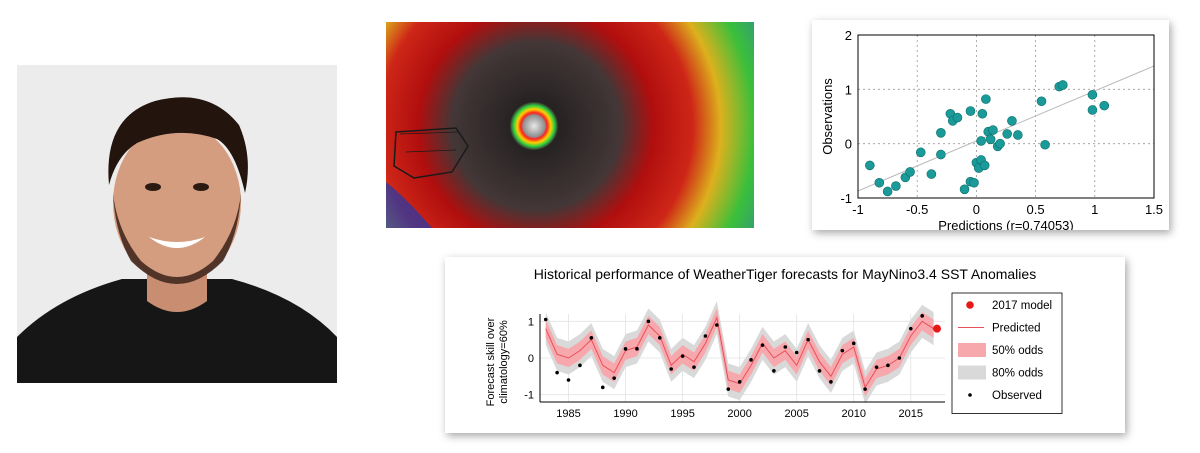 The image size is (1200, 453). I want to click on x-tick-label: 2010, so click(853, 414).